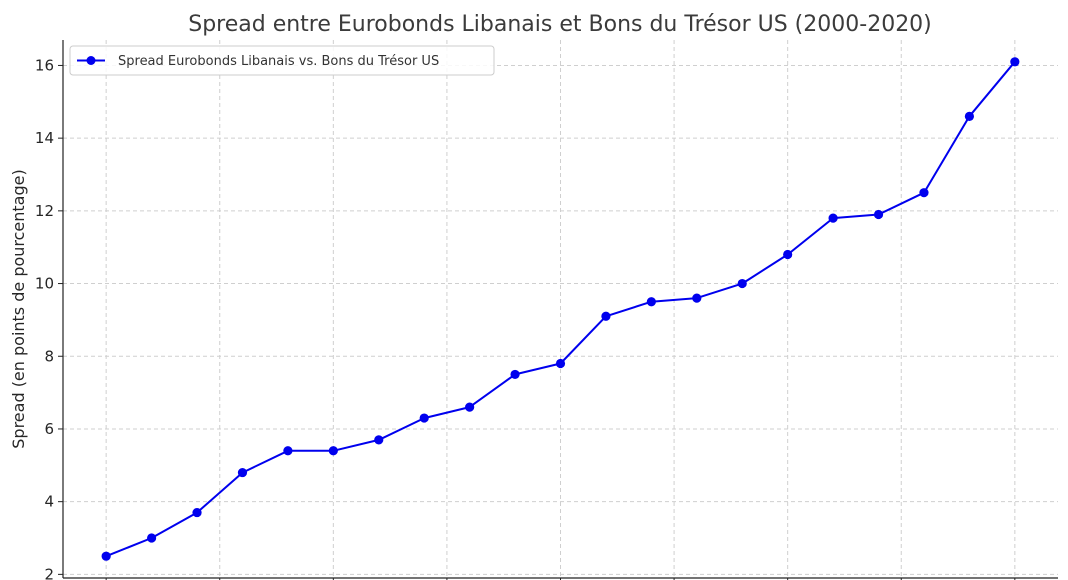  I want to click on y-tick-label-7: 16, so click(44, 65).